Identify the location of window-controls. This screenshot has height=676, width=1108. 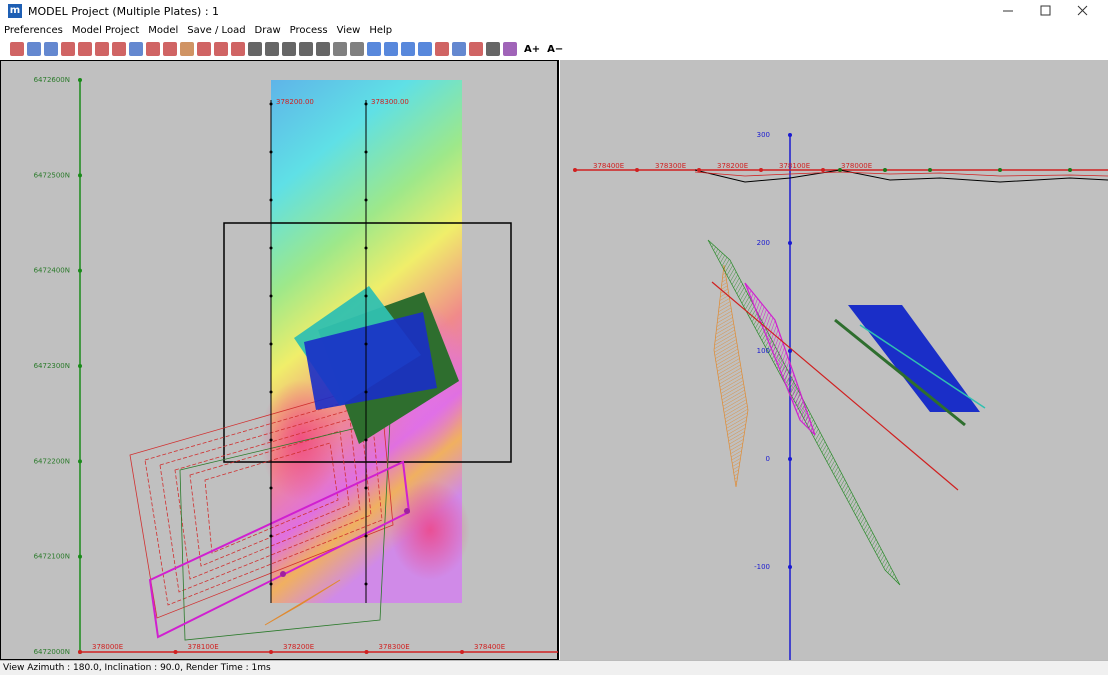
(1043, 11).